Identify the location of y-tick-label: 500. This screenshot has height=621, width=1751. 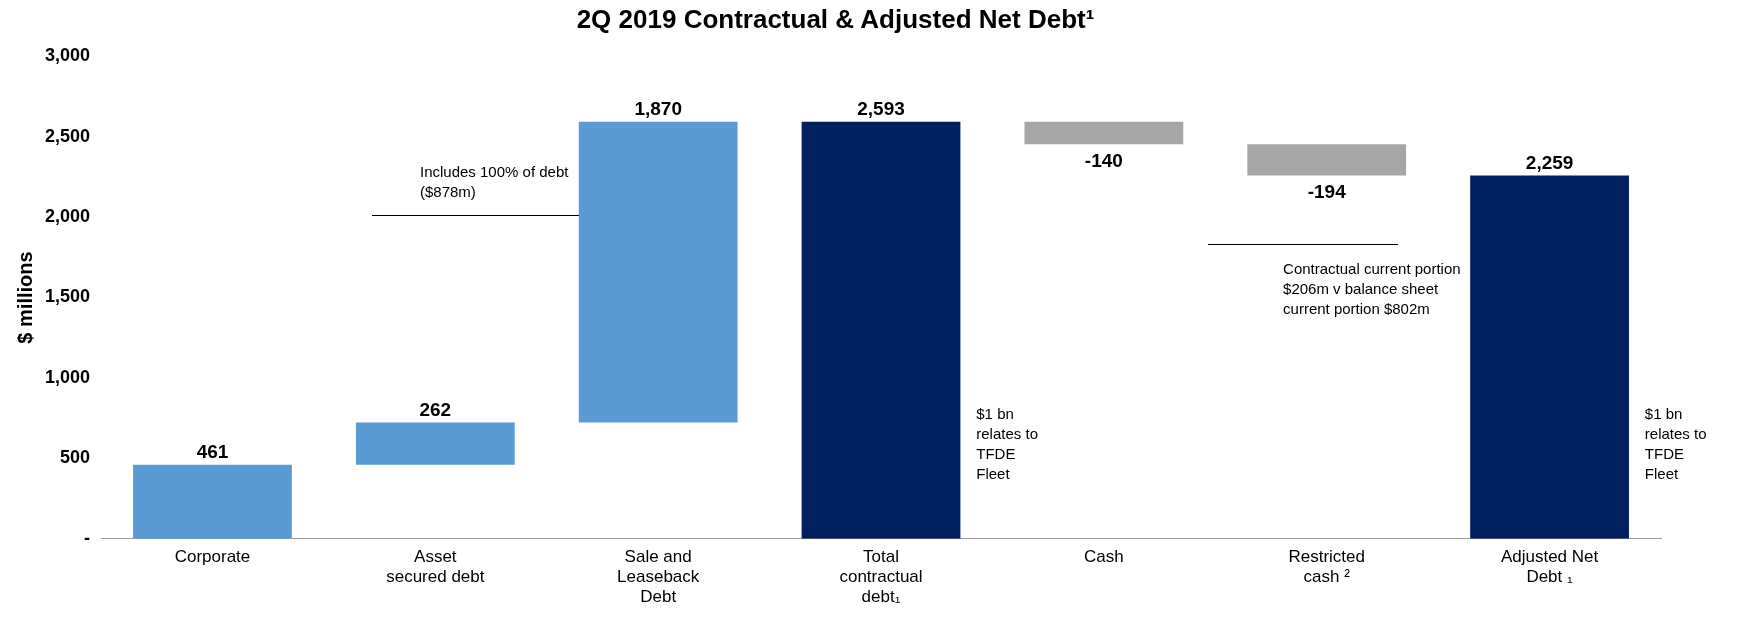
(75, 457).